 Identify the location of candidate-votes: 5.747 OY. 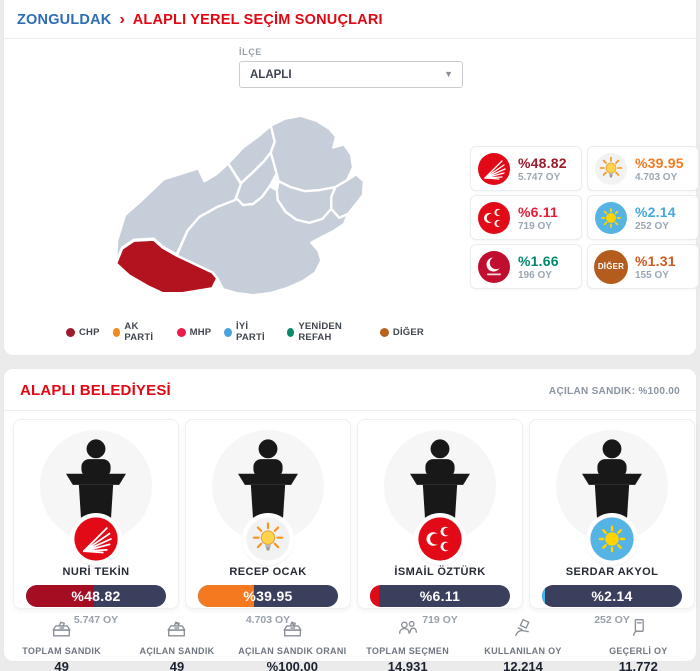
(96, 620).